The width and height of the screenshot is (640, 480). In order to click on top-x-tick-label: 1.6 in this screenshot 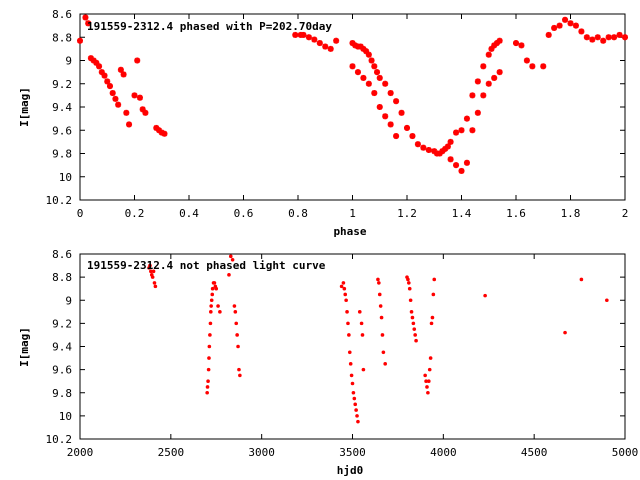, I will do `click(516, 213)`.